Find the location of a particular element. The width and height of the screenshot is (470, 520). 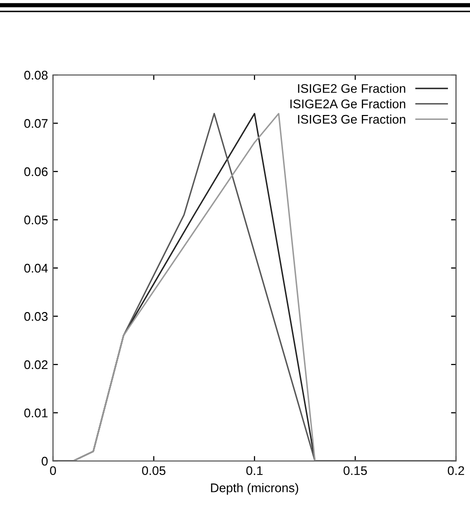

x-tick-label: 0.05 is located at coordinates (154, 471).